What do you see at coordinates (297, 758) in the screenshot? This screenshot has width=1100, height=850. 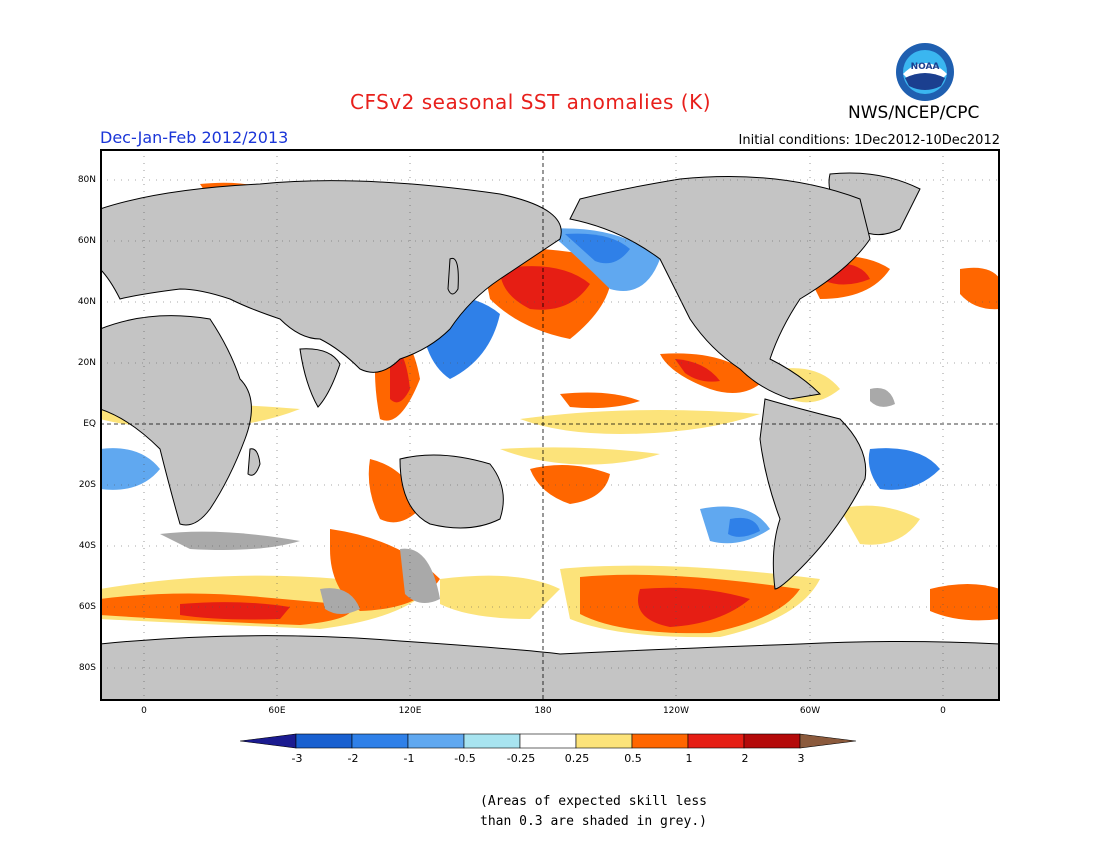 I see `colorbar-label: -3` at bounding box center [297, 758].